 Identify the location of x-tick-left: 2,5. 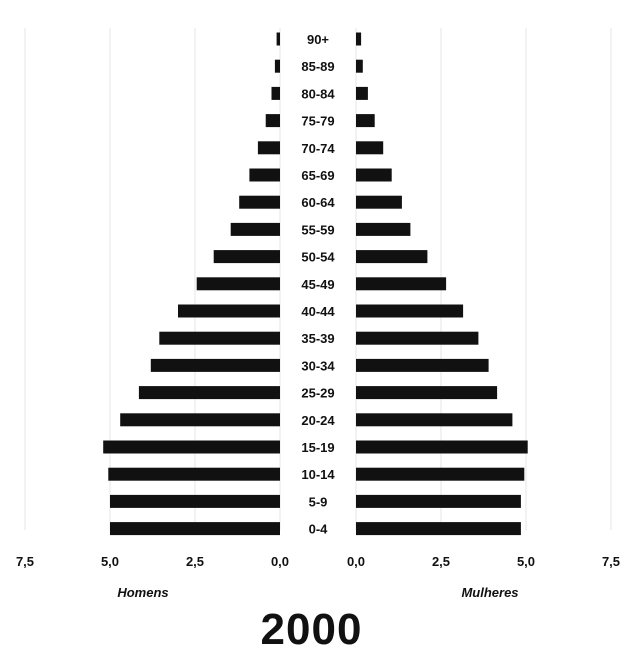
(195, 561).